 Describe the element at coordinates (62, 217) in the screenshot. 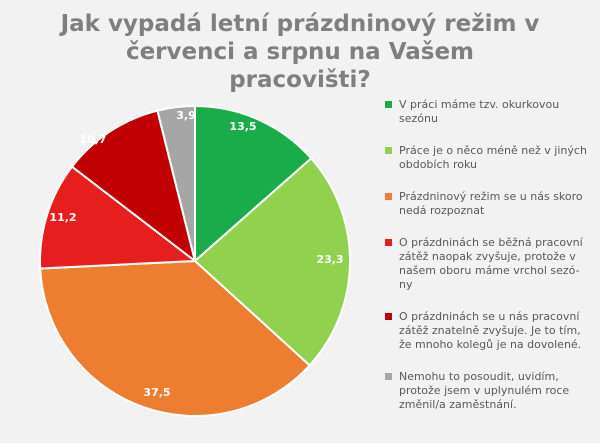

I see `data-label: 11,2` at that location.